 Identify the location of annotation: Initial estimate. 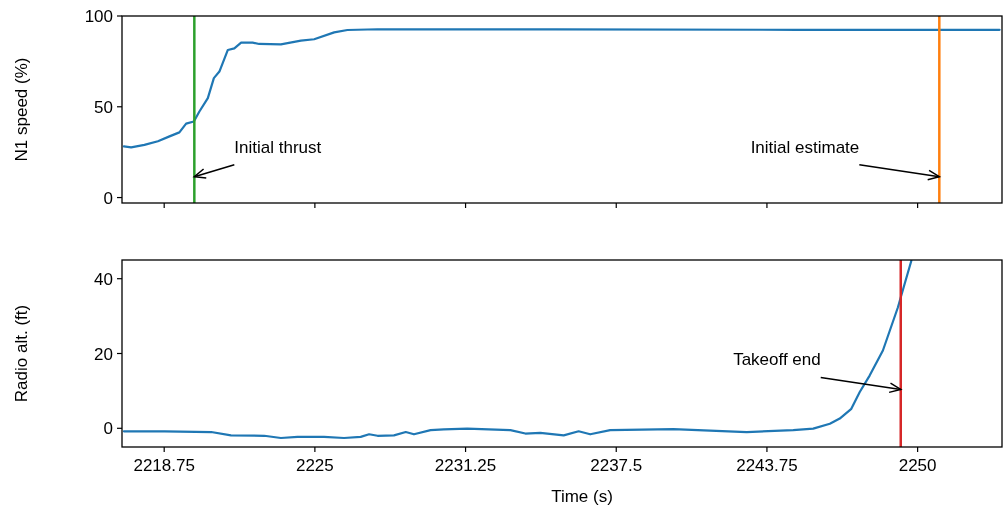
(805, 147).